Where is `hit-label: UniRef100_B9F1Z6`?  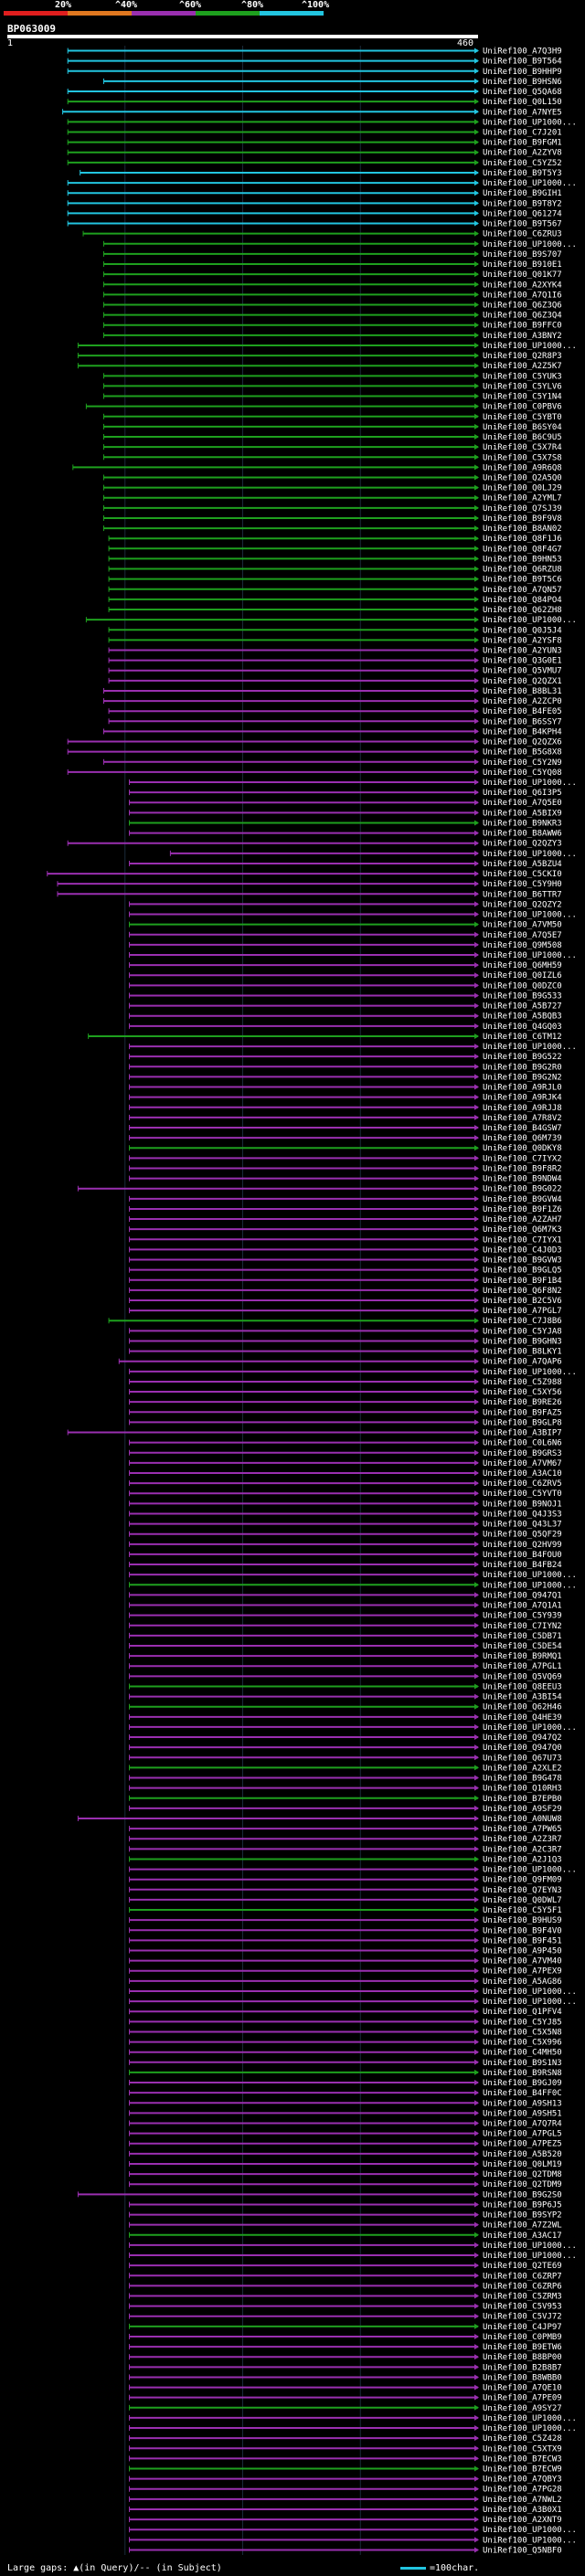
hit-label: UniRef100_B9F1Z6 is located at coordinates (522, 1209).